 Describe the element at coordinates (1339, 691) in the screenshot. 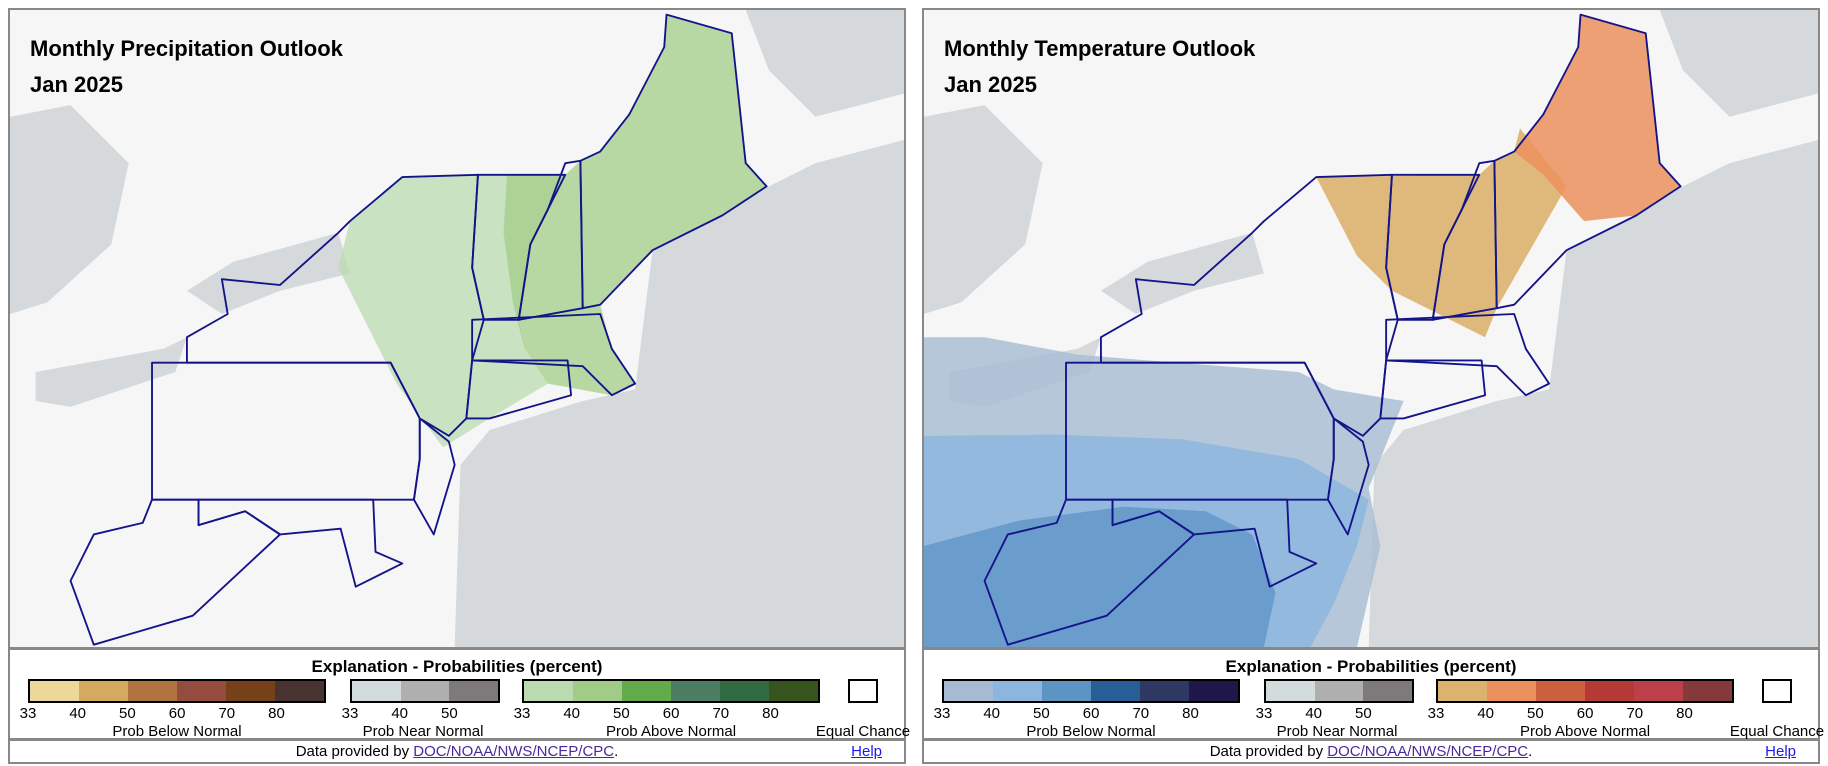

I see `near-normal-colorbar` at that location.